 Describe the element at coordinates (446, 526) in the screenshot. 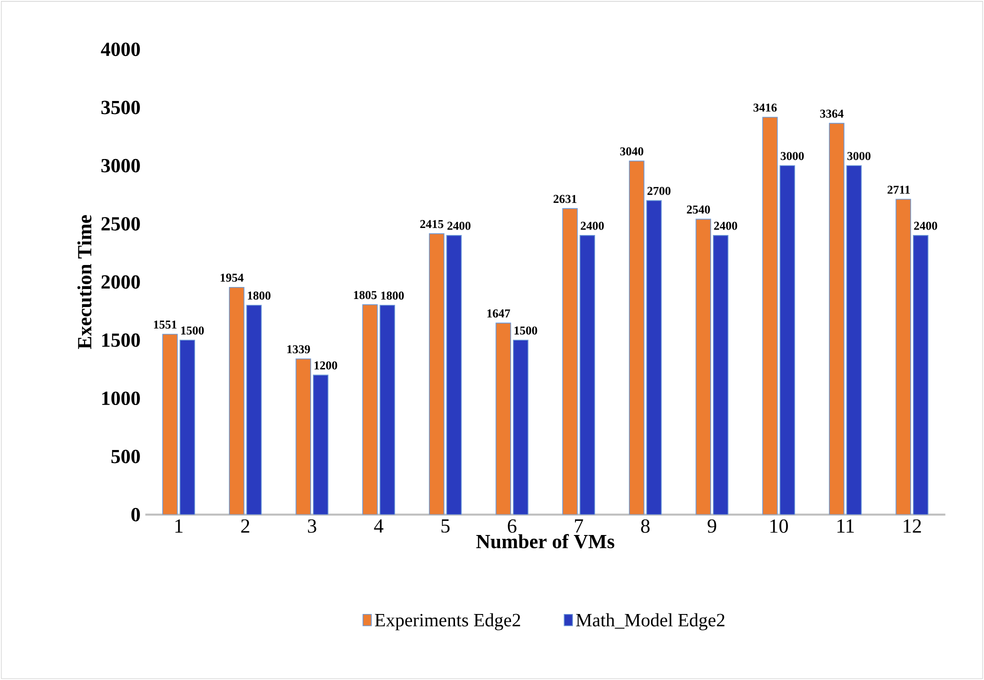

I see `x-tick-label: 5` at that location.